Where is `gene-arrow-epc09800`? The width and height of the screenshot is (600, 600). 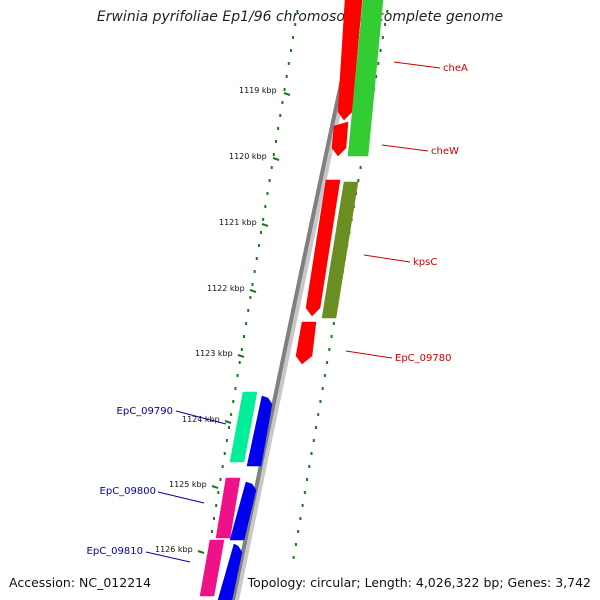
gene-arrow-epc09800 is located at coordinates (228, 508).